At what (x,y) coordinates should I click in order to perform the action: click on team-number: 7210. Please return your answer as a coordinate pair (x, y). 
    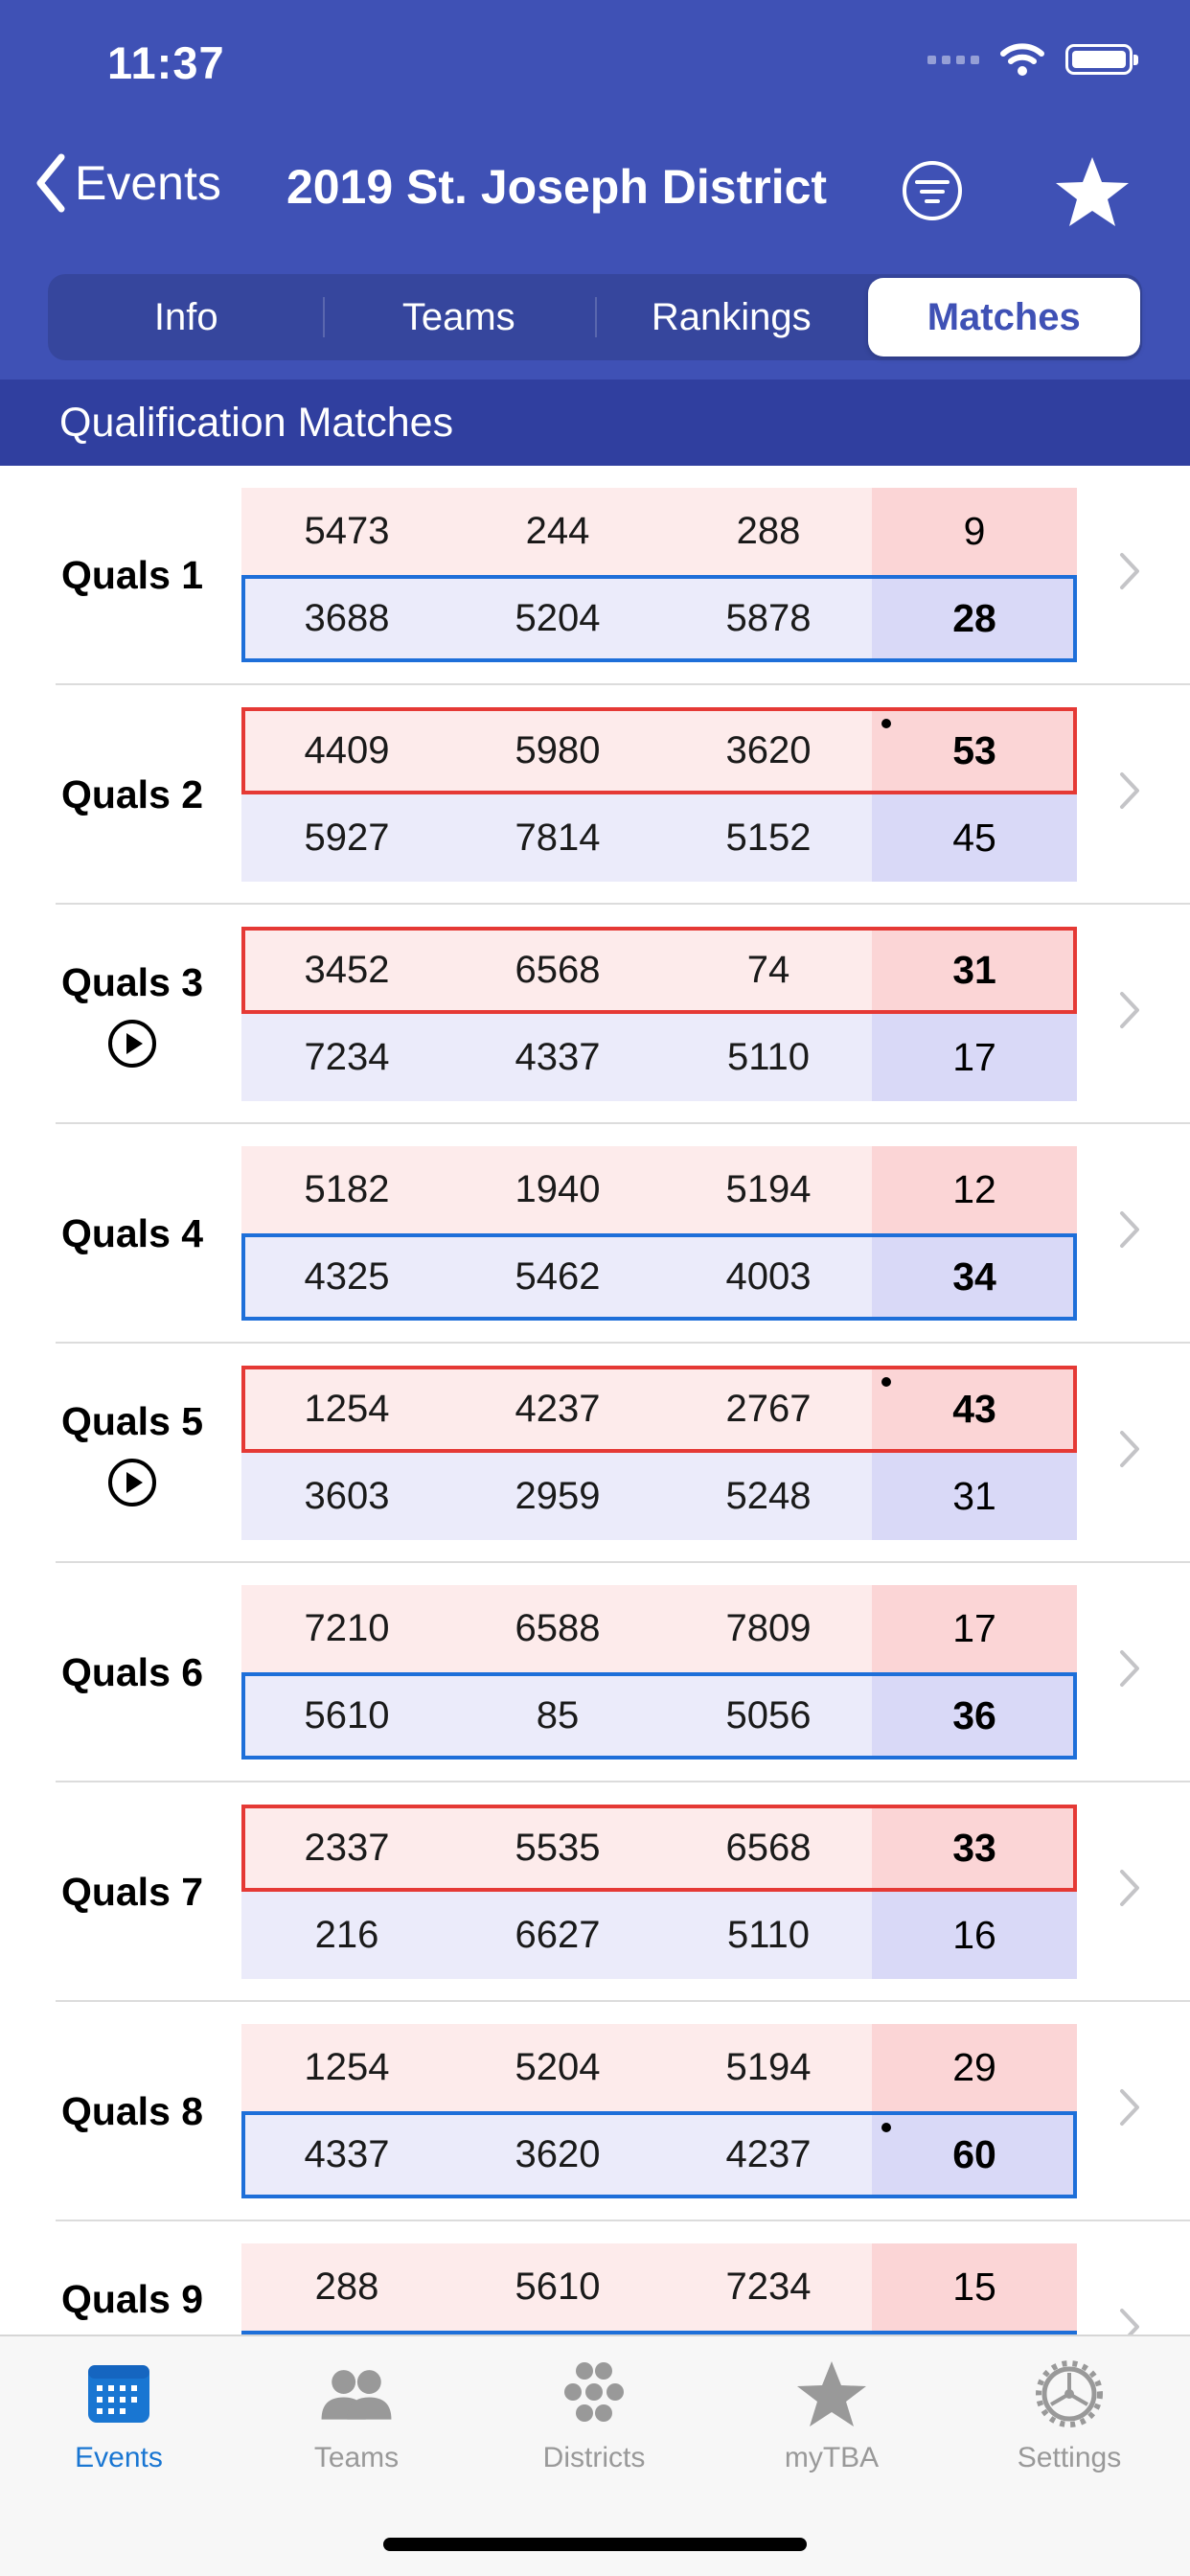
    Looking at the image, I should click on (347, 1628).